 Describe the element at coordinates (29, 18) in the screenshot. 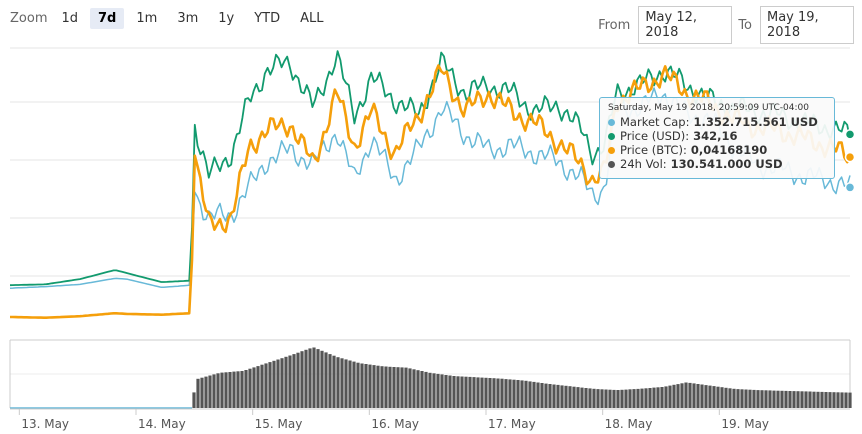

I see `zoom-label: Zoom` at that location.